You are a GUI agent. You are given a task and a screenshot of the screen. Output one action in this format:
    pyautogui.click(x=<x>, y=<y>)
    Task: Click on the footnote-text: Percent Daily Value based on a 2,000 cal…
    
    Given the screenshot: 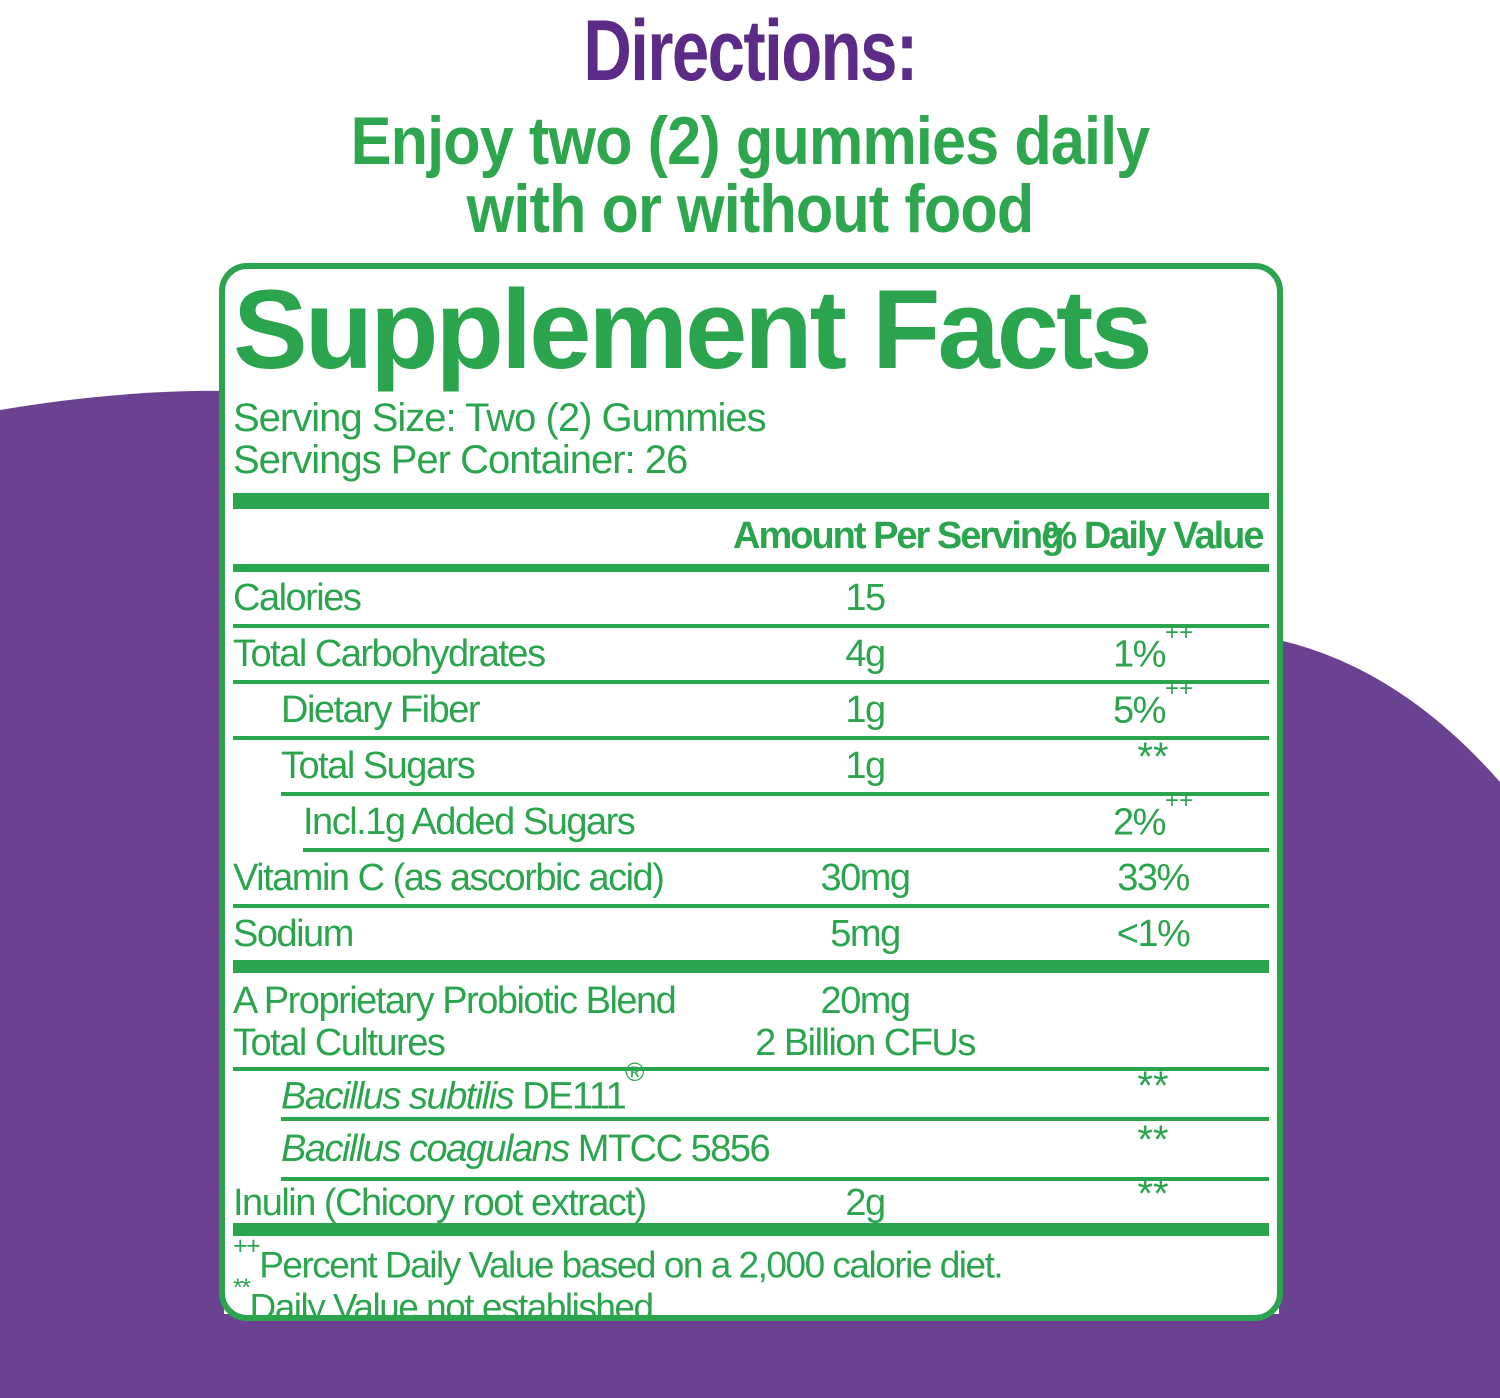 What is the action you would take?
    pyautogui.click(x=631, y=1265)
    